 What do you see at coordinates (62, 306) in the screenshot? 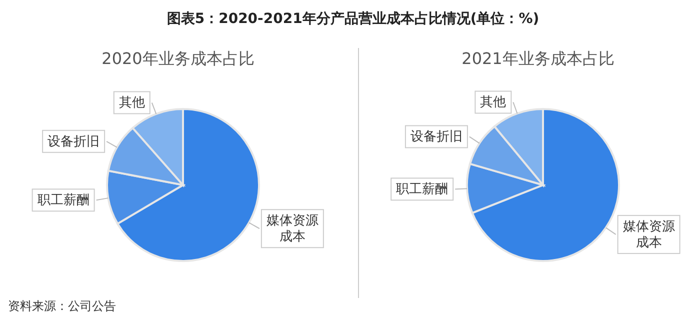
I see `text: 资料来源：公司公告` at bounding box center [62, 306].